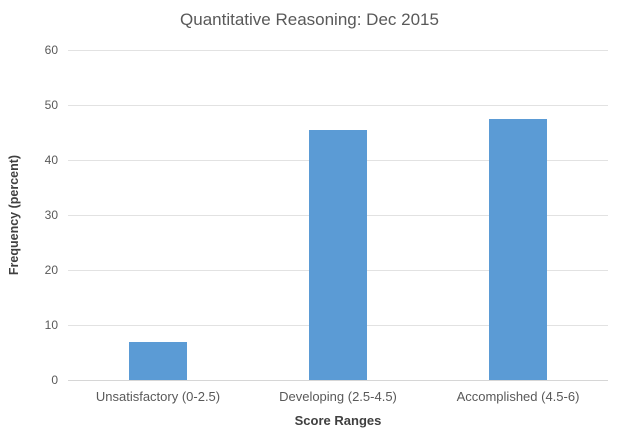  What do you see at coordinates (518, 396) in the screenshot?
I see `category-label: Accomplished (4.5-6)` at bounding box center [518, 396].